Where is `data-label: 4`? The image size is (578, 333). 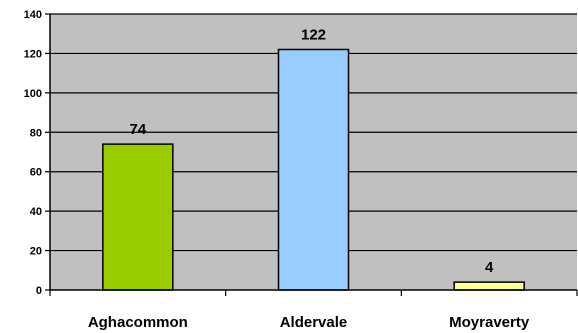 data-label: 4 is located at coordinates (489, 267).